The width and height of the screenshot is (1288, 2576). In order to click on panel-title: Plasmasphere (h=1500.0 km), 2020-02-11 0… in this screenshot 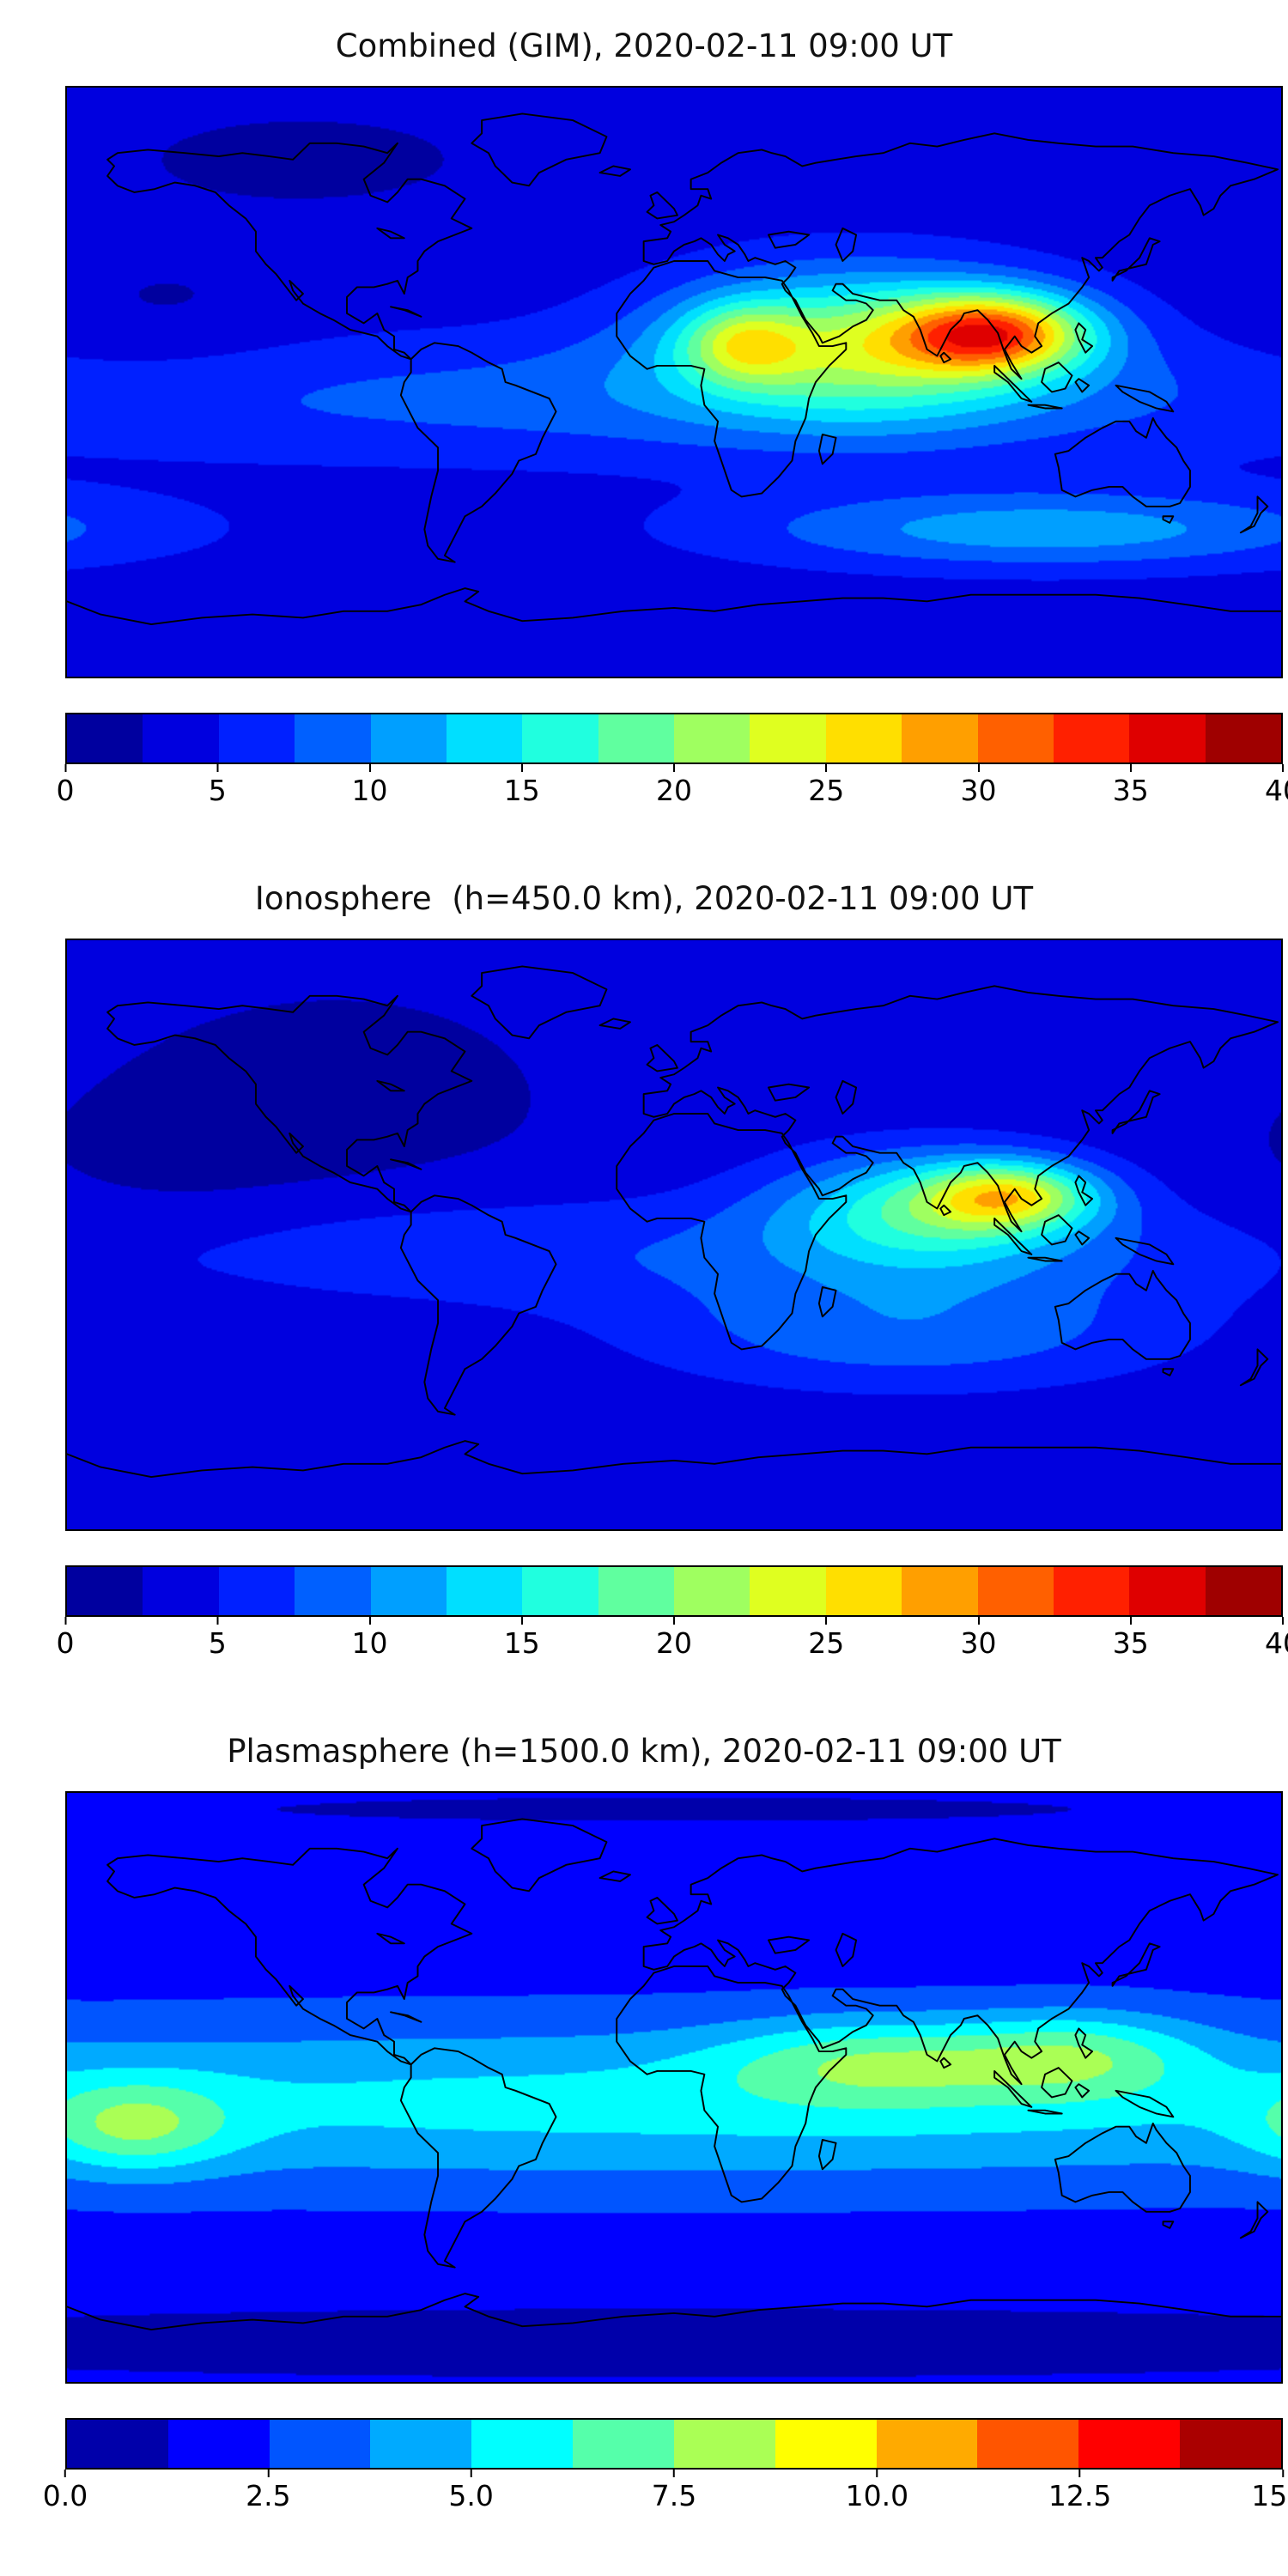, I will do `click(644, 1751)`.